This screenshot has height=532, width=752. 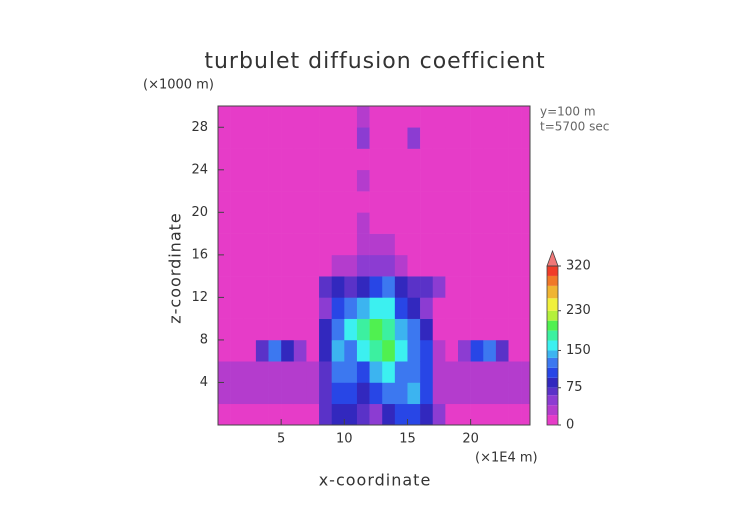 What do you see at coordinates (344, 439) in the screenshot?
I see `x-tick-label: 10` at bounding box center [344, 439].